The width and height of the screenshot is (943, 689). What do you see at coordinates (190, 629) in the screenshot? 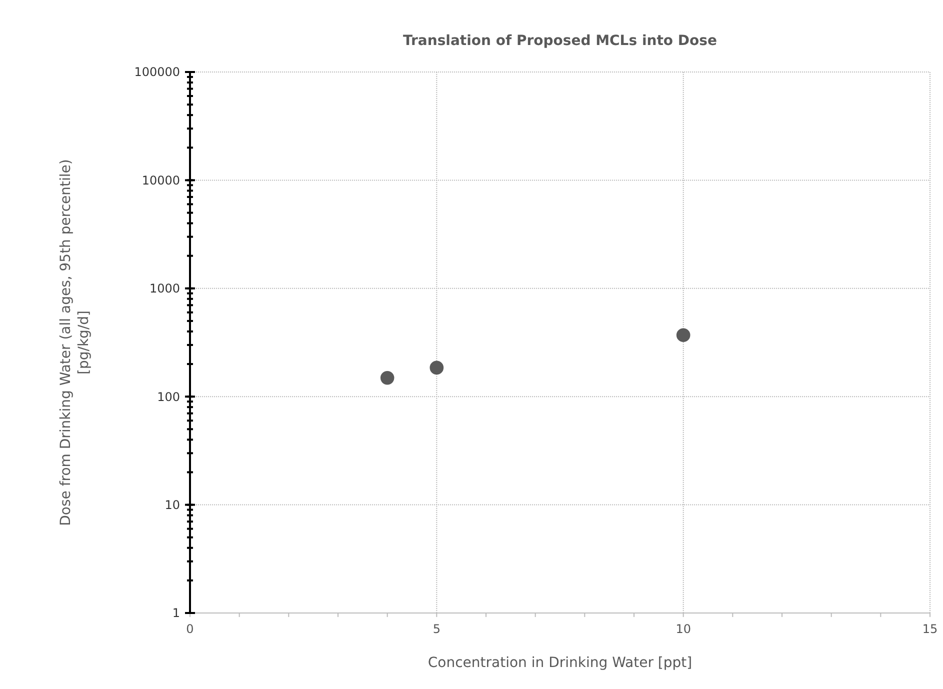
I see `x-tick-label: 0` at bounding box center [190, 629].